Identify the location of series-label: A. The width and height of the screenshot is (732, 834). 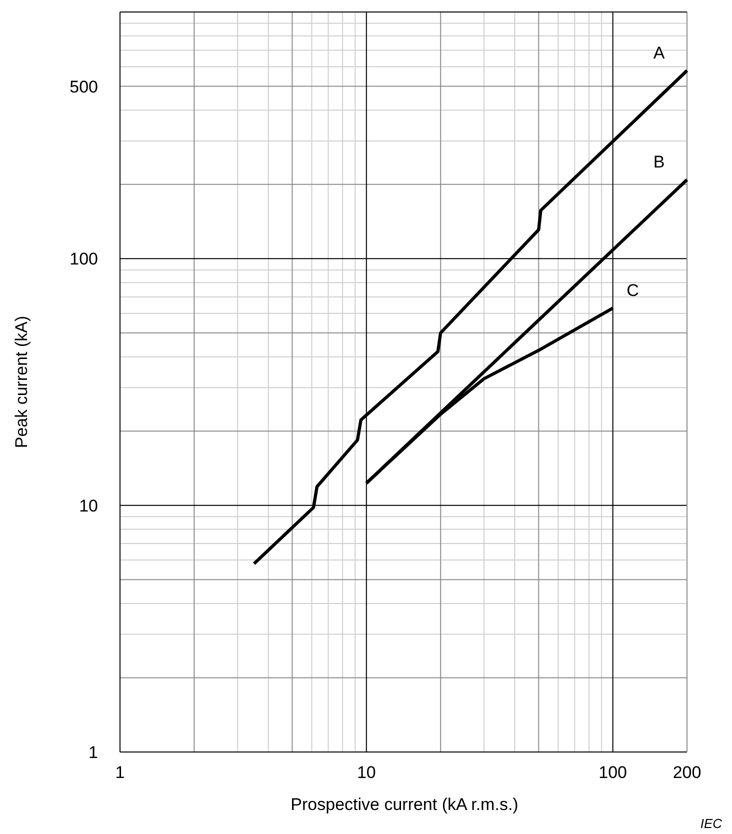
(659, 53).